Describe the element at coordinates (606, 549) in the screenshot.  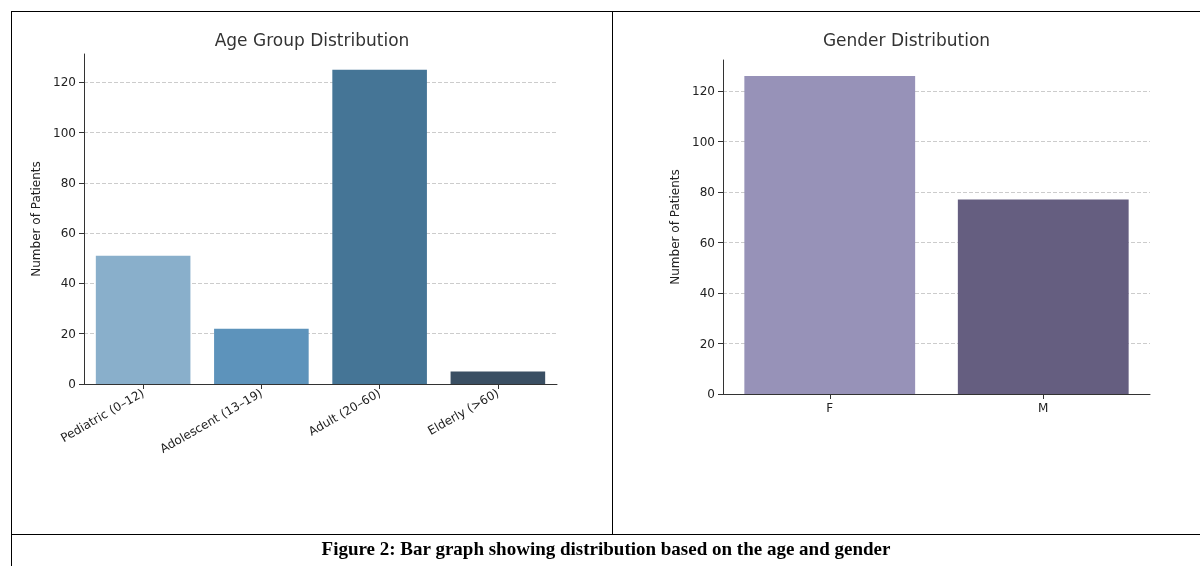
I see `caption: Figure 2: Bar graph showing distribution based on the age and gender` at that location.